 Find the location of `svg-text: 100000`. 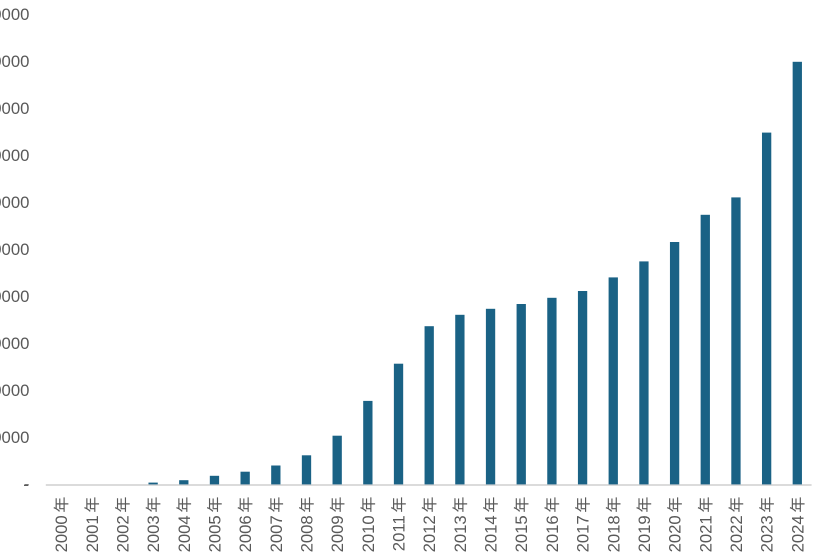

svg-text: 100000 is located at coordinates (14, 14).